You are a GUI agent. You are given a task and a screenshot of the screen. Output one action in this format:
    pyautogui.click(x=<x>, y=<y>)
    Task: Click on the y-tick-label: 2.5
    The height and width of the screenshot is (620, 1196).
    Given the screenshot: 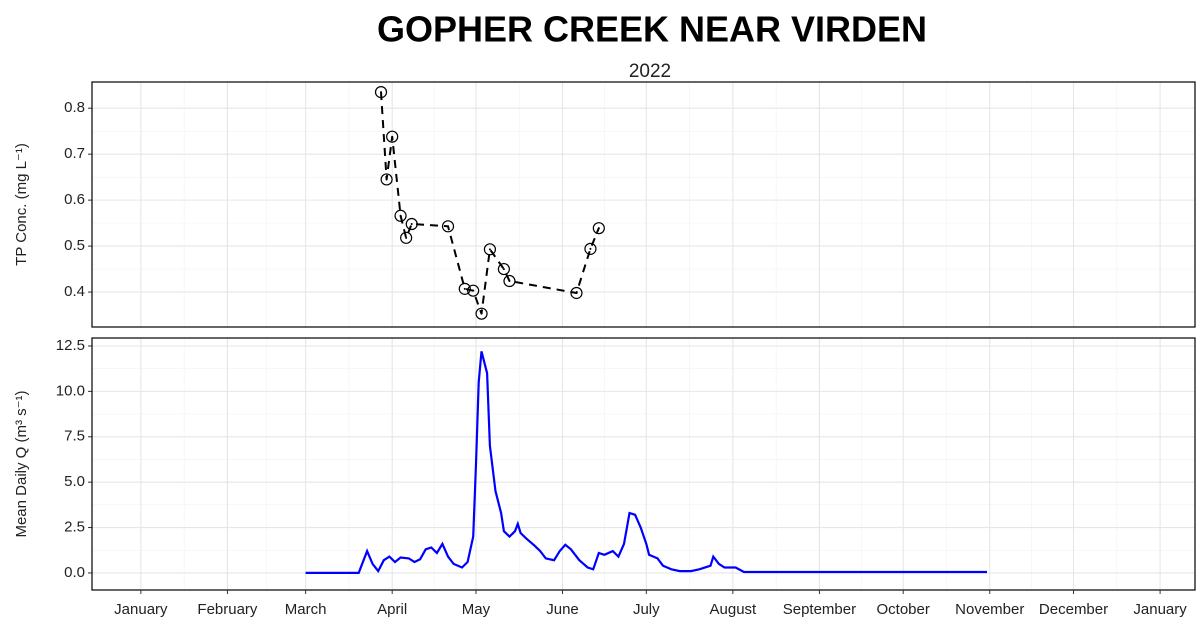 What is the action you would take?
    pyautogui.click(x=74, y=527)
    